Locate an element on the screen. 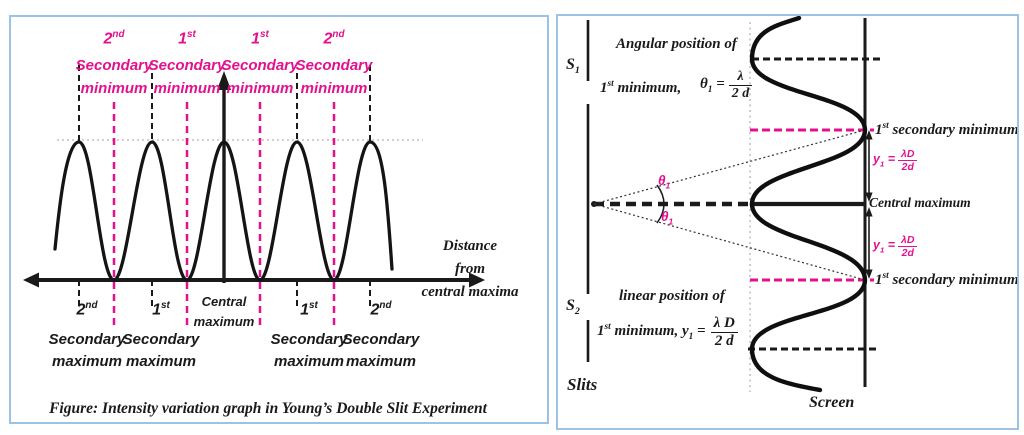 The width and height of the screenshot is (1024, 435). ray-to-lower-minimum is located at coordinates (729, 242).